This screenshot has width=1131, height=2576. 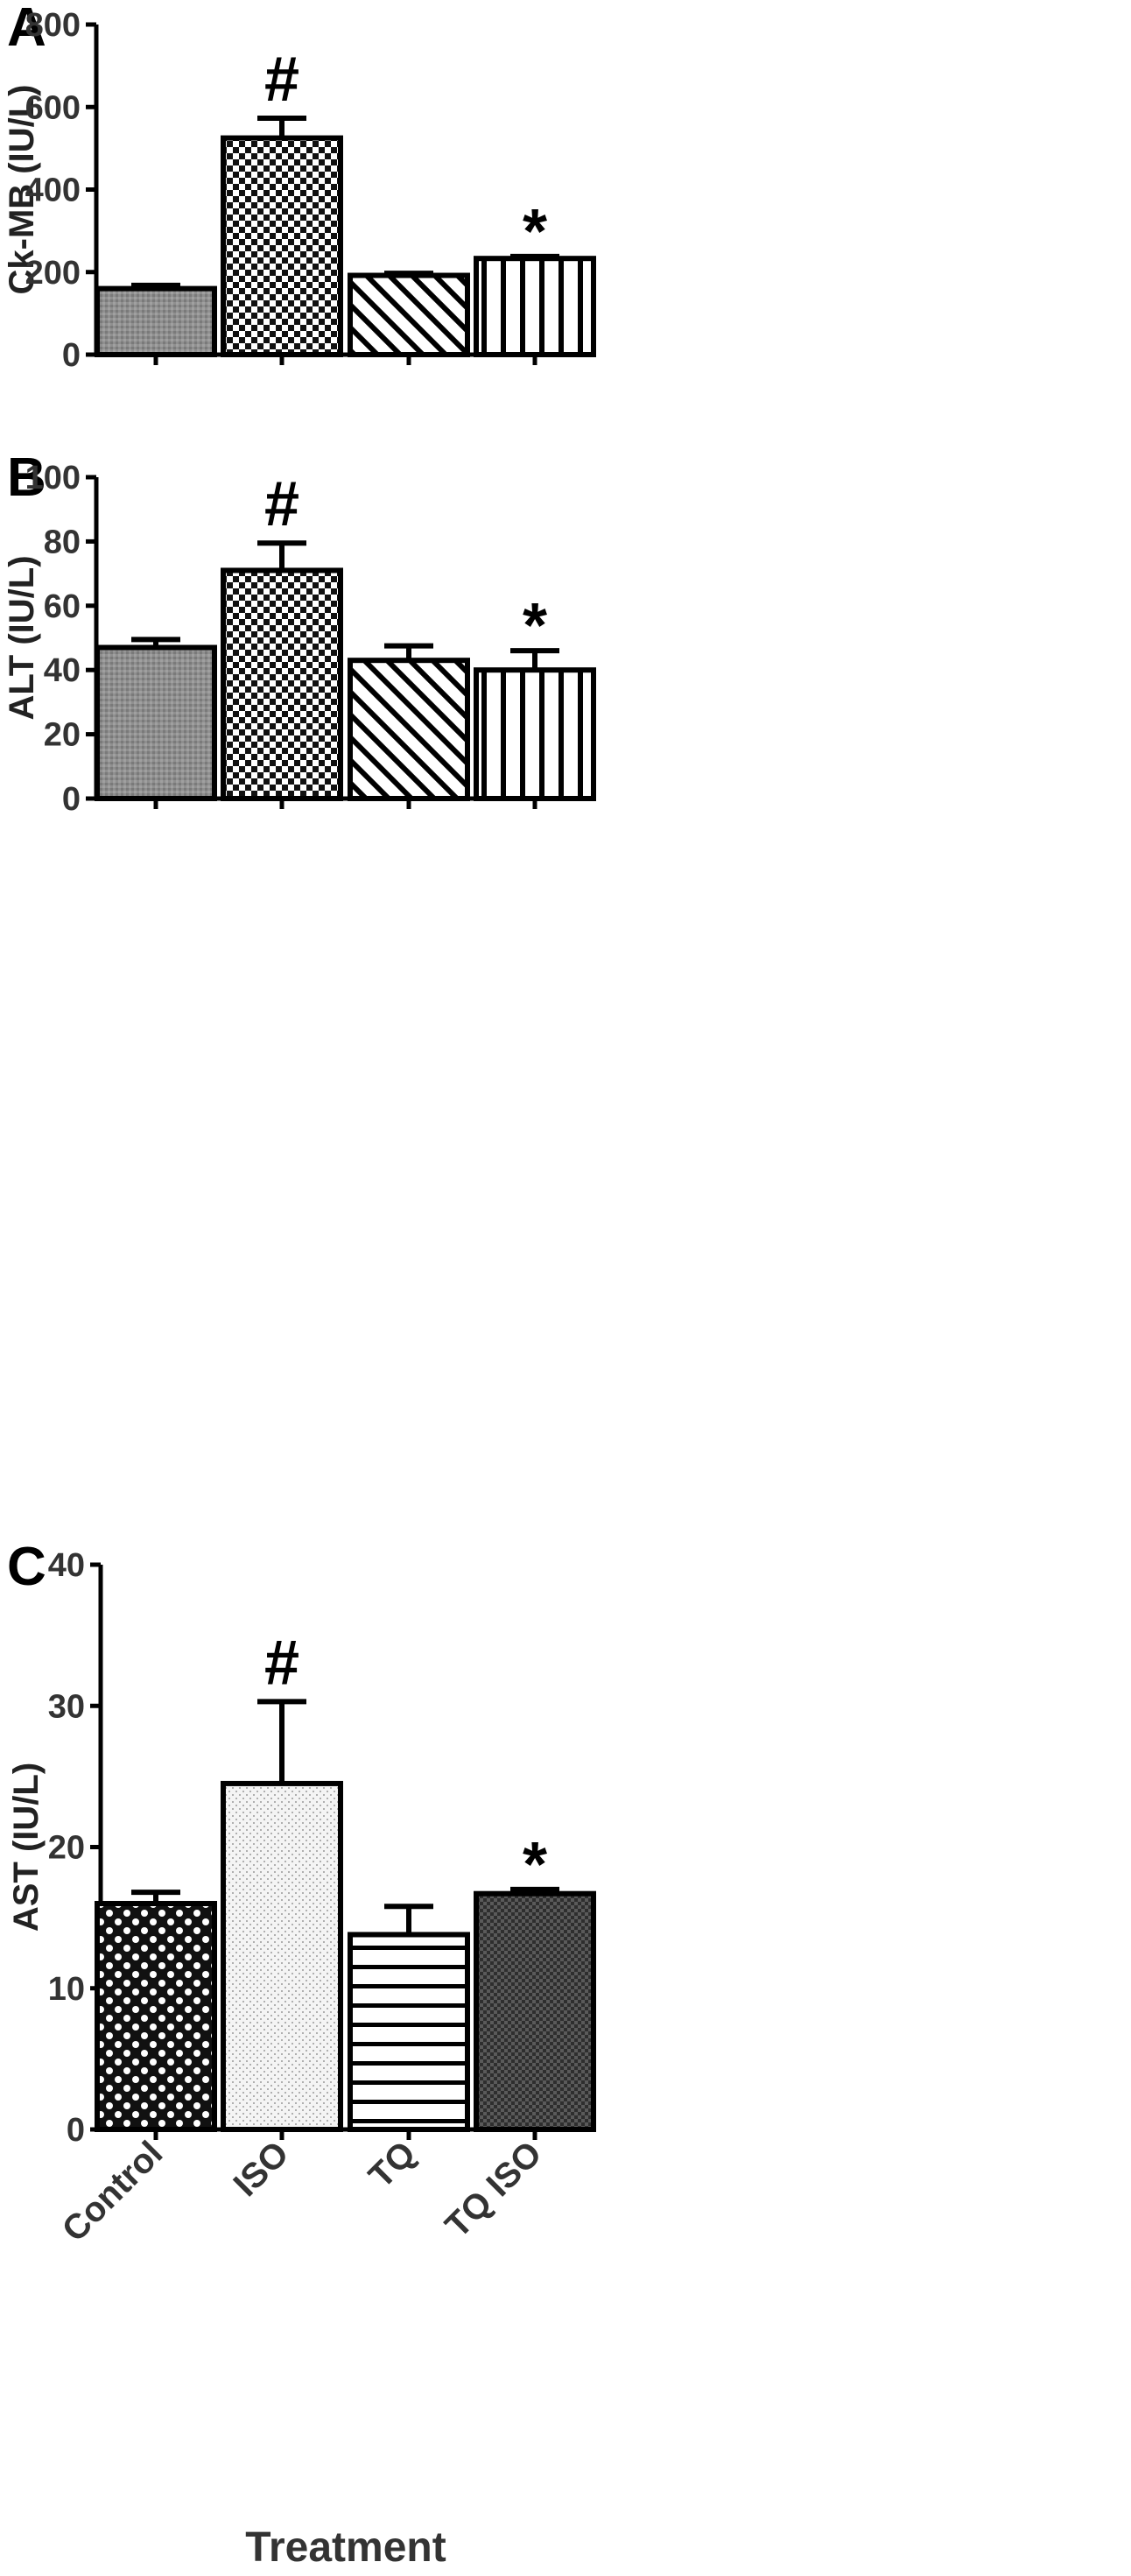 I want to click on y-axis-label: AST (IU/L), so click(x=26, y=1847).